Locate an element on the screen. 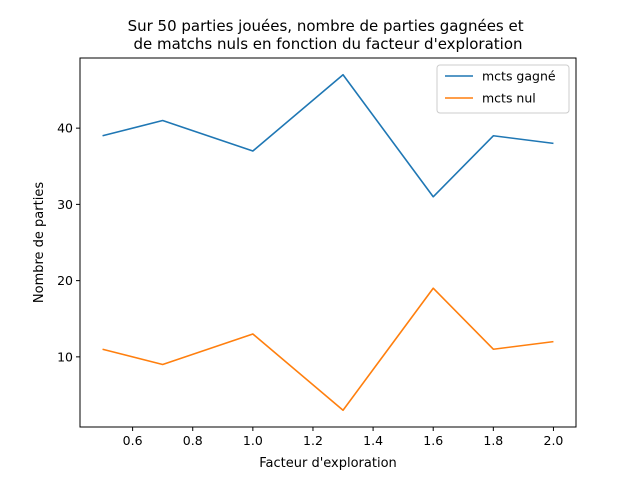  y-axis-label: Nombre de parties is located at coordinates (39, 242).